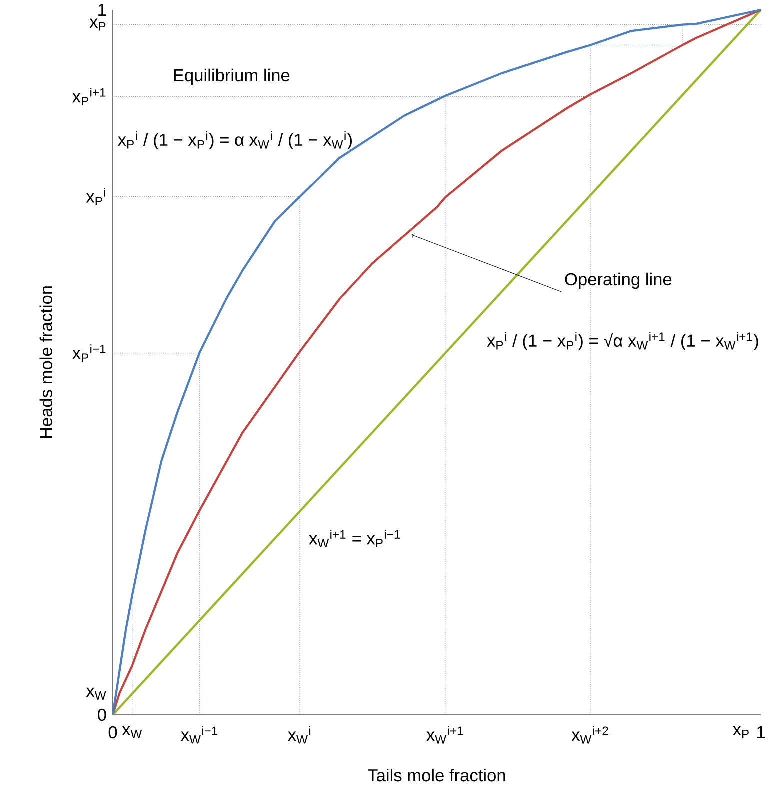 This screenshot has width=773, height=810. I want to click on annotation: x$_{W}$$^{i+1}$ = x$_{P}$i−1, so click(354, 539).